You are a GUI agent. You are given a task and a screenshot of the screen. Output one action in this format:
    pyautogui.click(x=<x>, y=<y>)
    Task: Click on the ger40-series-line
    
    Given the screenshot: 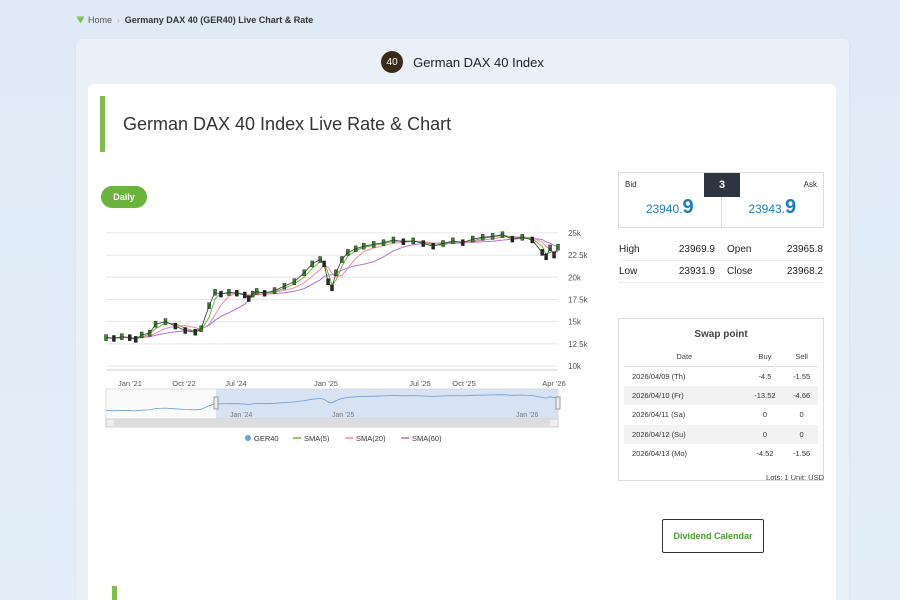 What is the action you would take?
    pyautogui.click(x=332, y=287)
    